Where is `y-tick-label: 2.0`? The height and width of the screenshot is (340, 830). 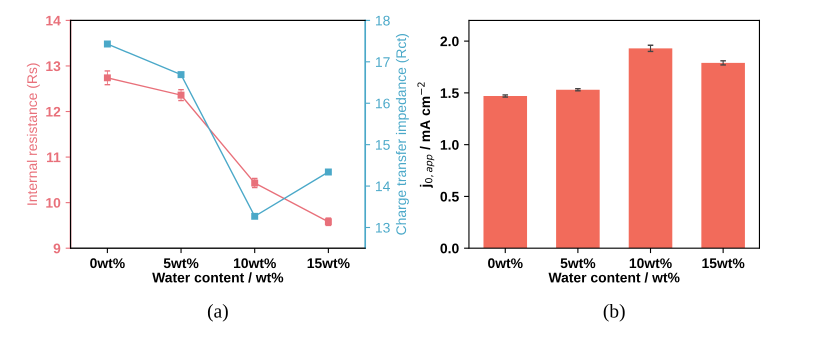
y-tick-label: 2.0 is located at coordinates (449, 41).